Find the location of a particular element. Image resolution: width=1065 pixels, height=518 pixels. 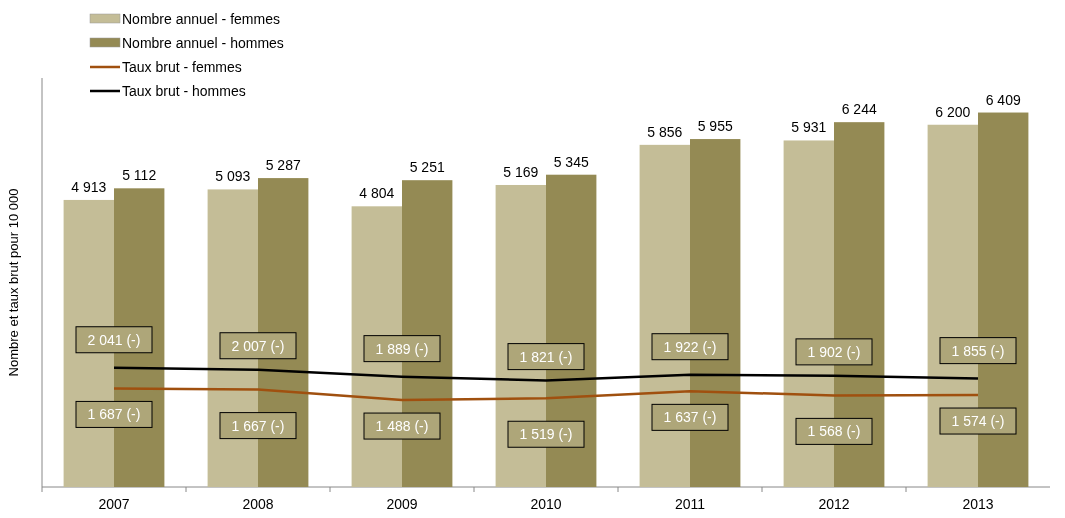

y-axis-title: Nombre et taux brut pour 10 000 is located at coordinates (13, 282).